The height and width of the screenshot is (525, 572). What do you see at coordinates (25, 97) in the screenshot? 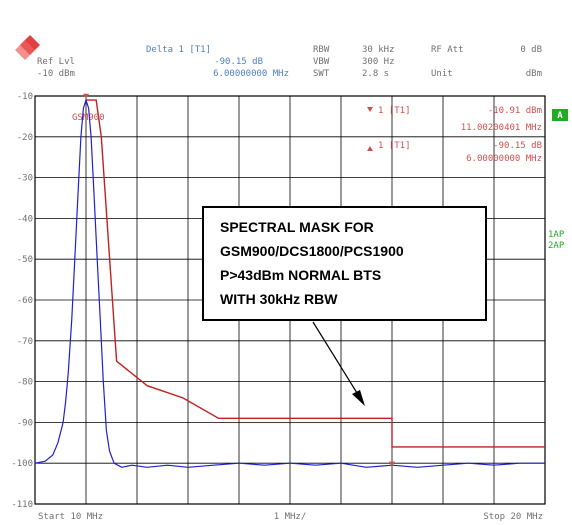
I see `y-tick-label: -10` at bounding box center [25, 97].